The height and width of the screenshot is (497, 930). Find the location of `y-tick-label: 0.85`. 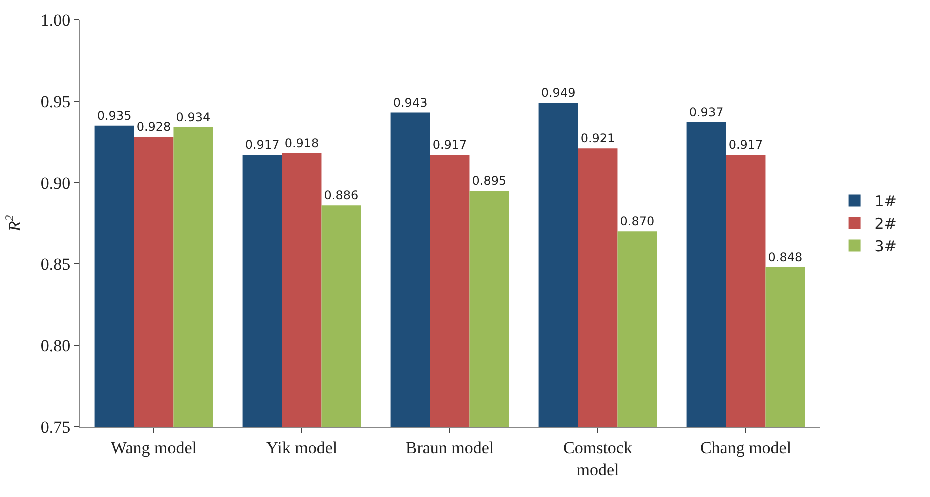

y-tick-label: 0.85 is located at coordinates (55, 264).